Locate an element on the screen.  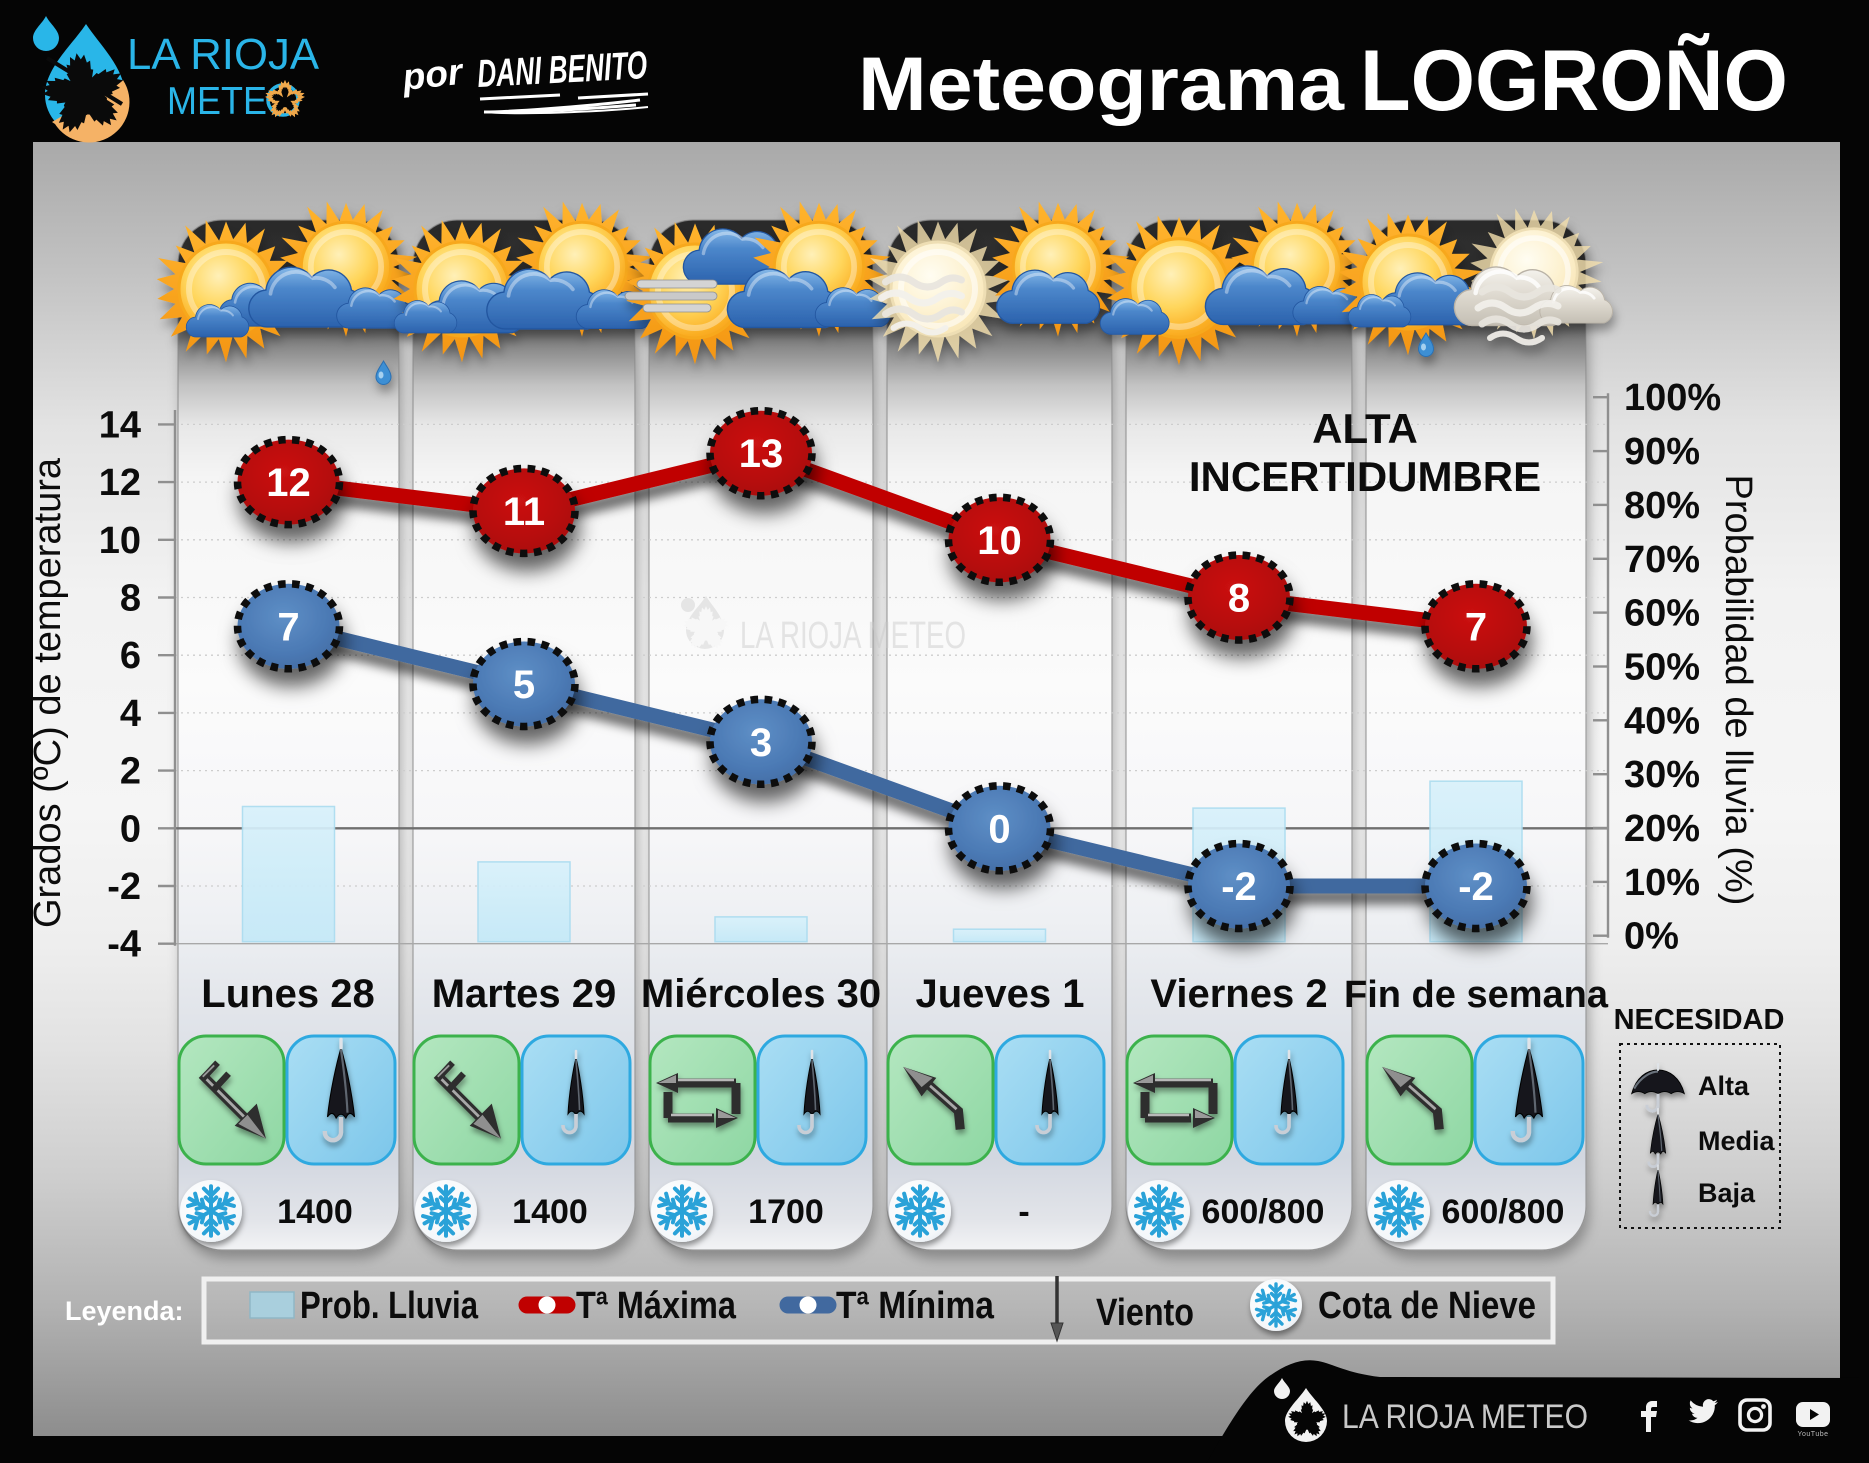
svg-text: LOGROÑO is located at coordinates (1574, 81).